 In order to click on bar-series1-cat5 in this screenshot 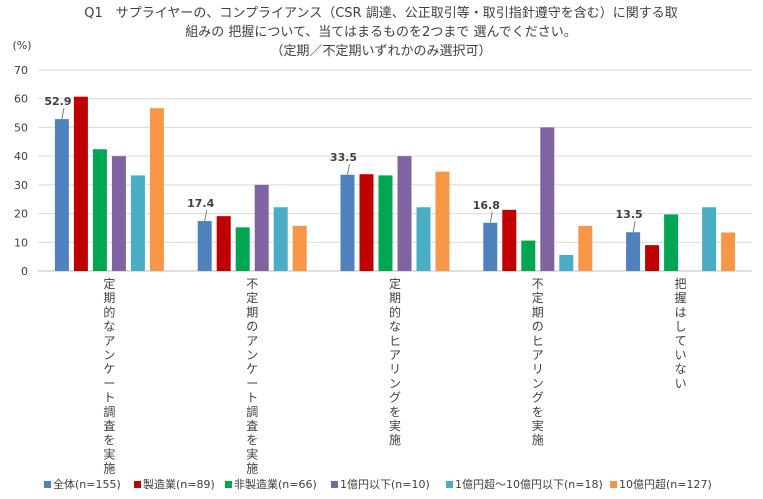, I will do `click(633, 251)`.